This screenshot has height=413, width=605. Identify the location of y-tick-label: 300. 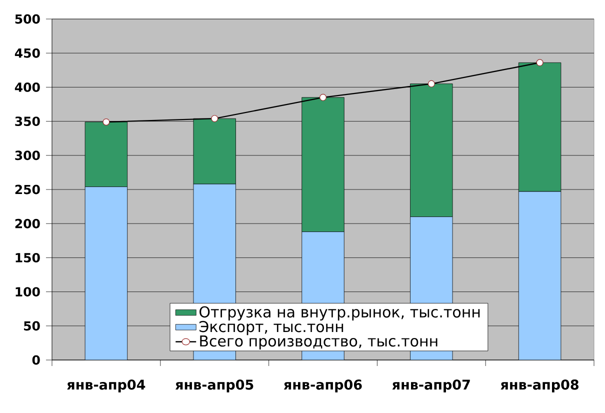
(27, 155).